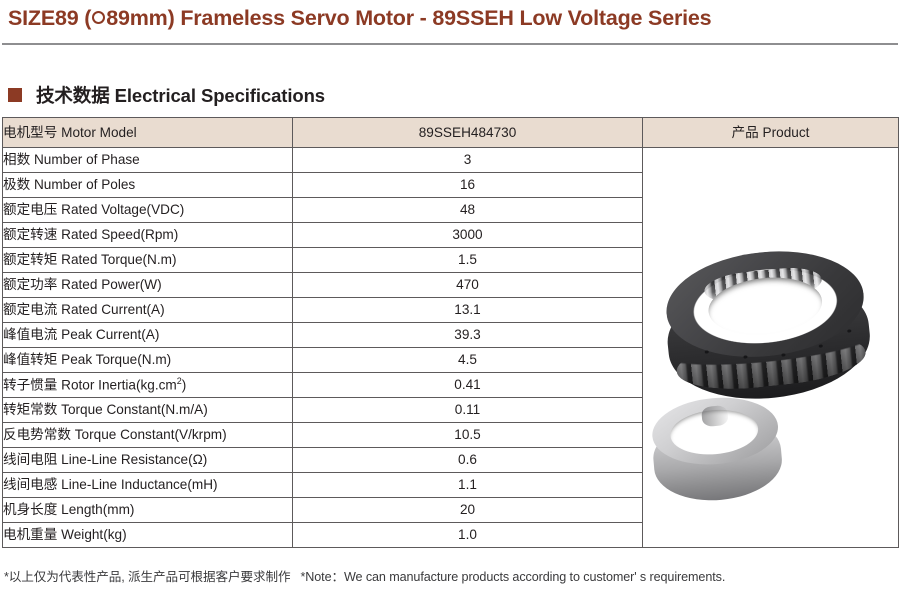 This screenshot has height=595, width=900. I want to click on spec-label: 额定转速 Rated Speed(Rpm), so click(147, 235).